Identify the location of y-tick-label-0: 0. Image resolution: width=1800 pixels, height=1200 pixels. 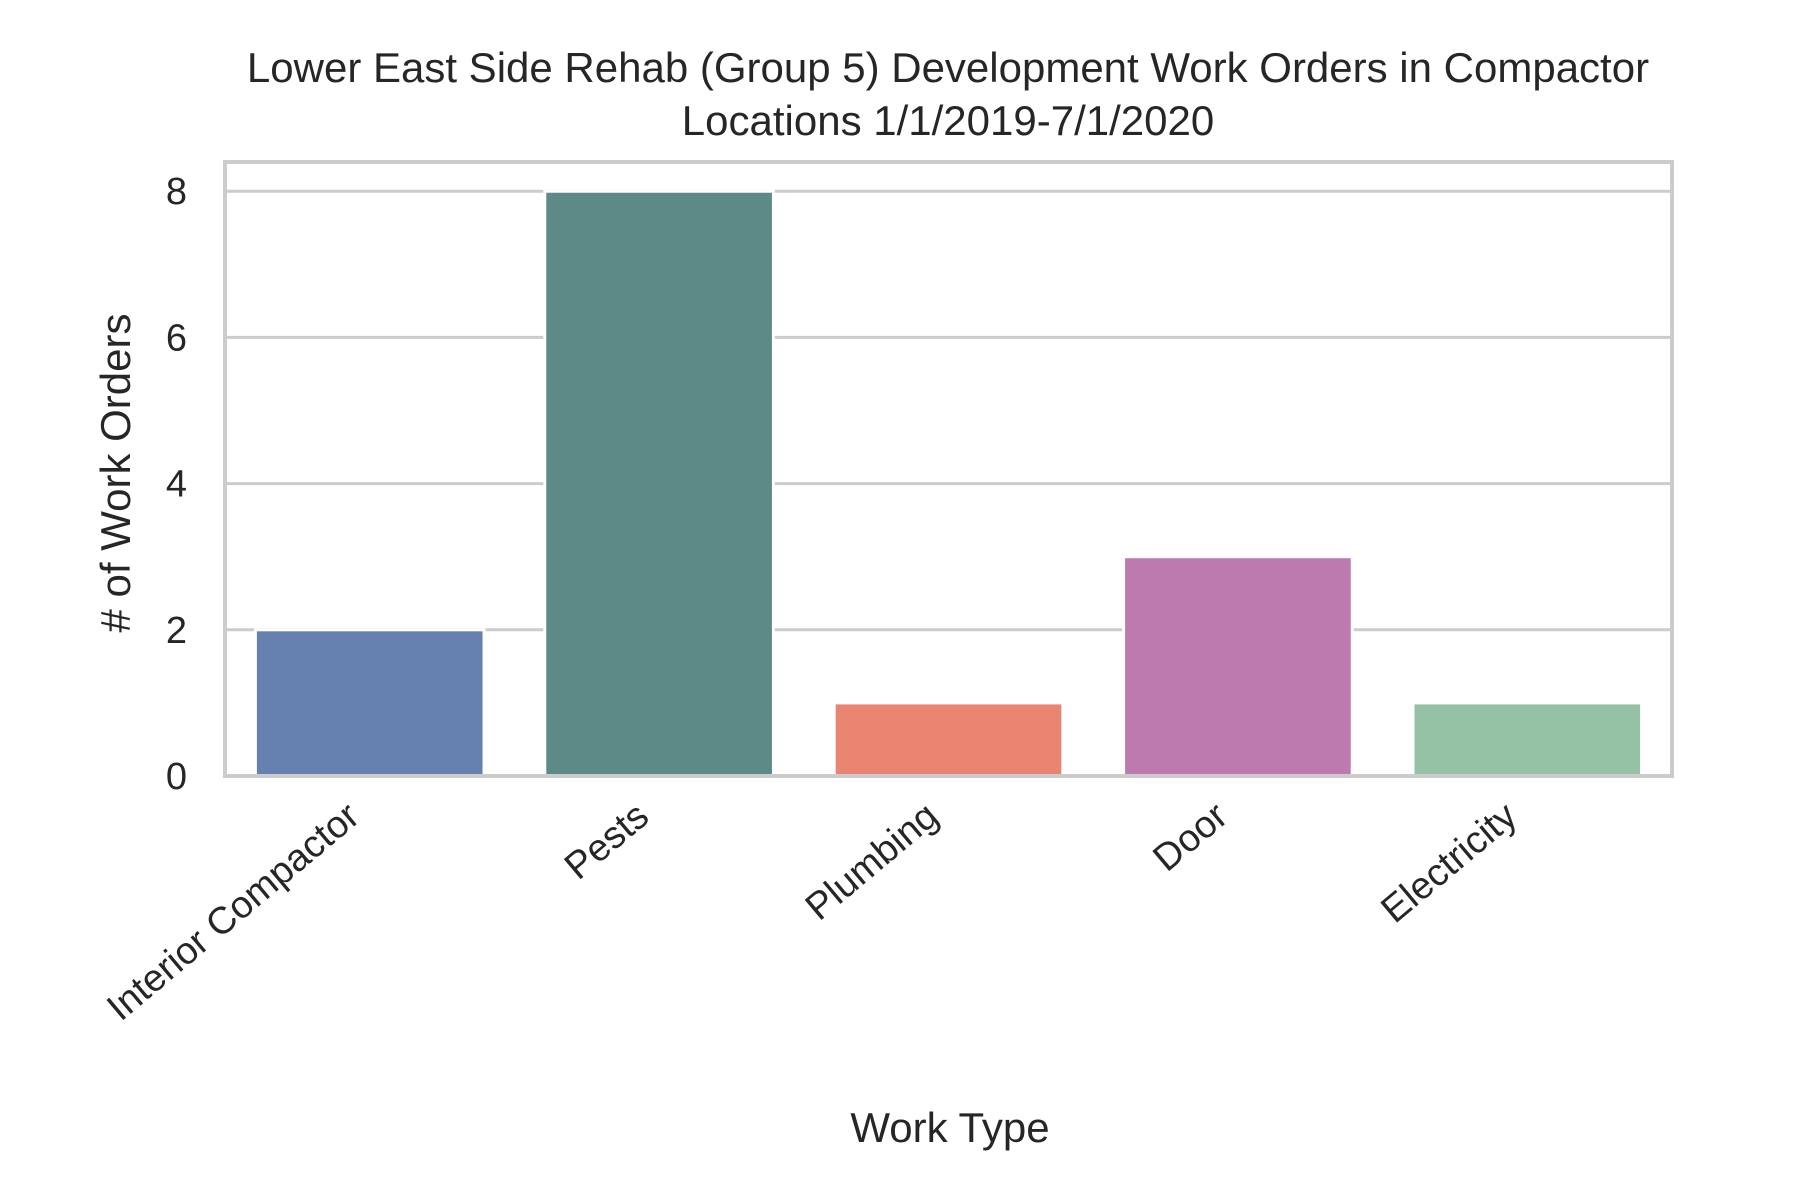
(176, 777).